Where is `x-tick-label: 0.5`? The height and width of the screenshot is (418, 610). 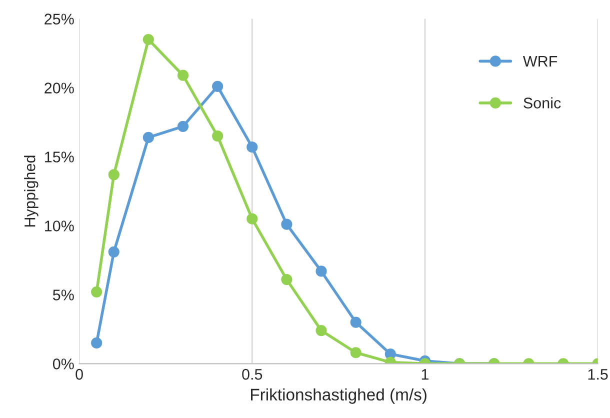 x-tick-label: 0.5 is located at coordinates (252, 374).